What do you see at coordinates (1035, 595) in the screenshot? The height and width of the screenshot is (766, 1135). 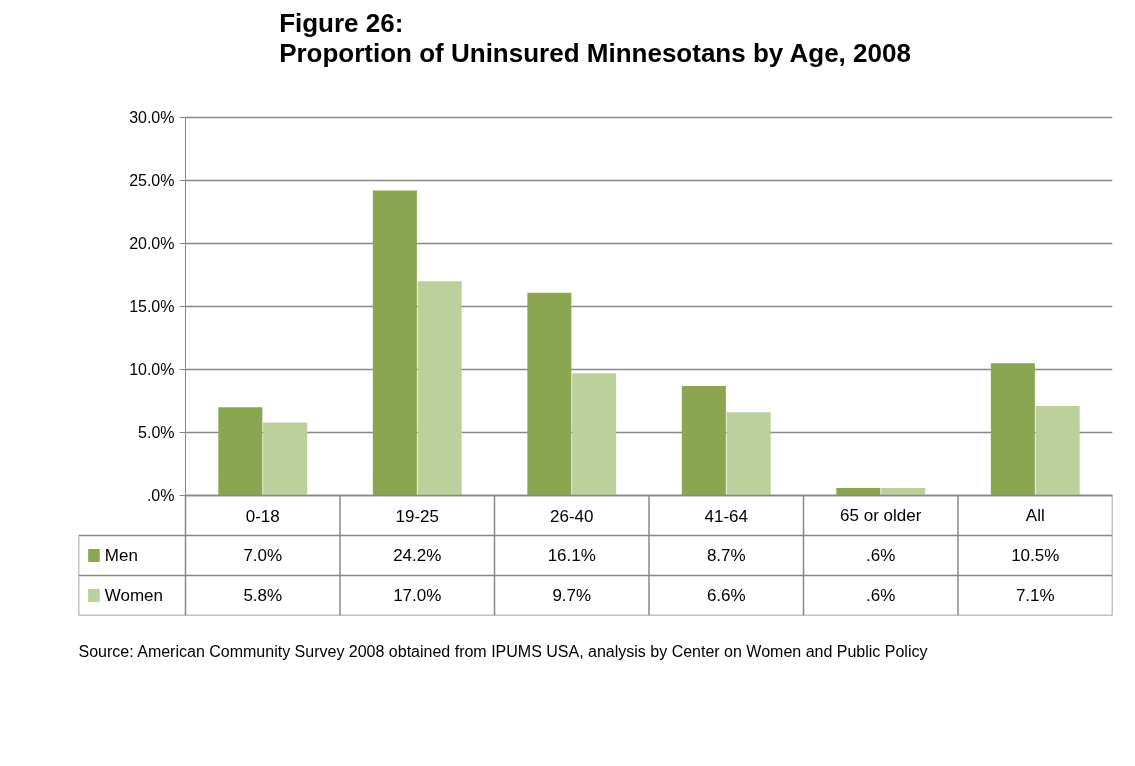 I see `data-label: 7.1%` at bounding box center [1035, 595].